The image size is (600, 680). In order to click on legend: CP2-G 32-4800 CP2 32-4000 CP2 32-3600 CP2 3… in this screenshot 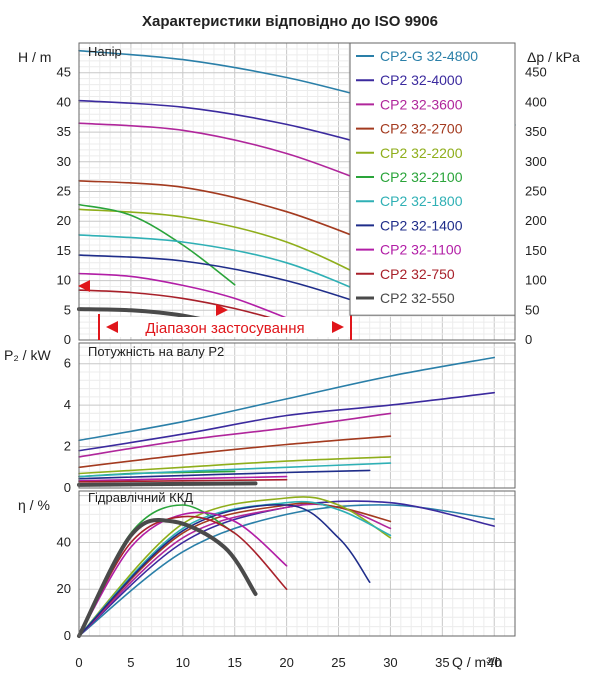, I will do `click(432, 179)`.